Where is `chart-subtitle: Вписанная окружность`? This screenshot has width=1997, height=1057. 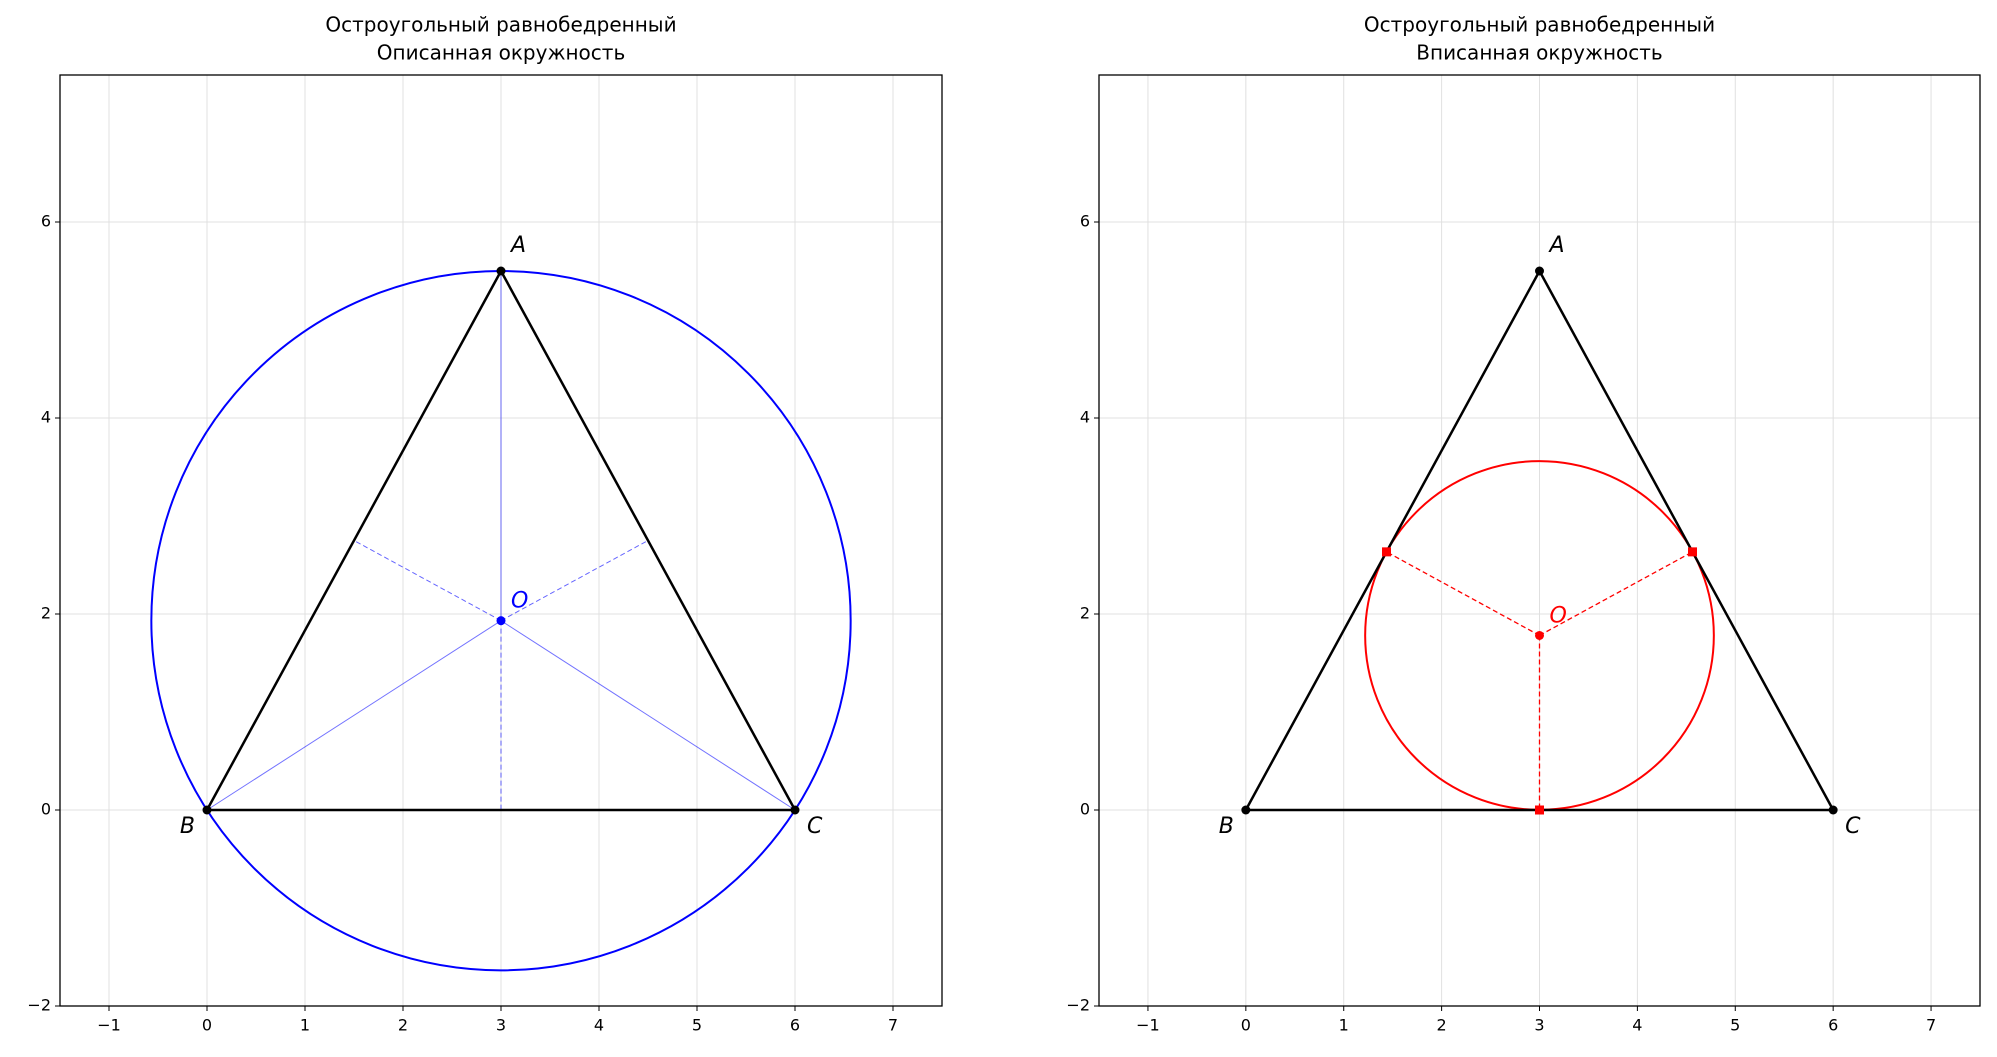
chart-subtitle: Вписанная окружность is located at coordinates (1539, 53).